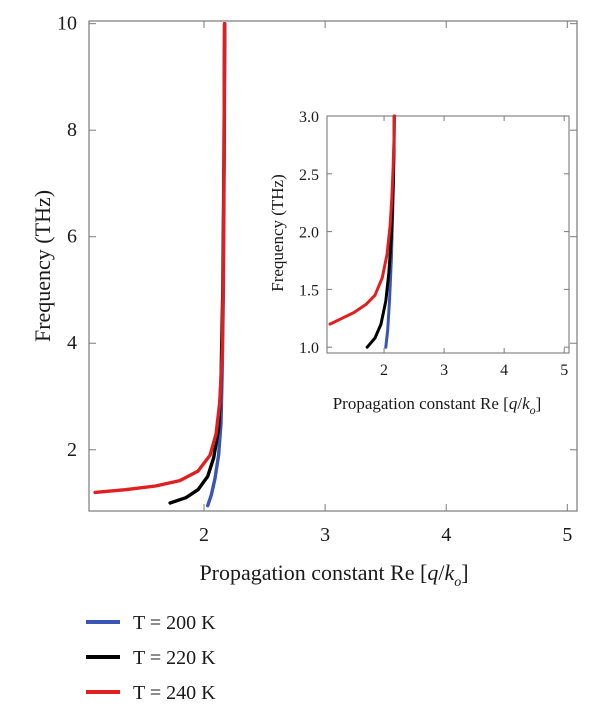  What do you see at coordinates (174, 693) in the screenshot?
I see `legend-label-240k: T = 240 K` at bounding box center [174, 693].